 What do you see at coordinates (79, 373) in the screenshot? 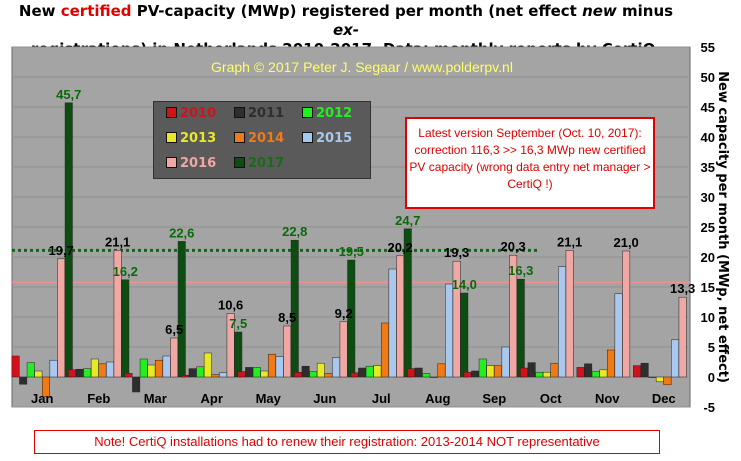
I see `bar-2011-feb` at bounding box center [79, 373].